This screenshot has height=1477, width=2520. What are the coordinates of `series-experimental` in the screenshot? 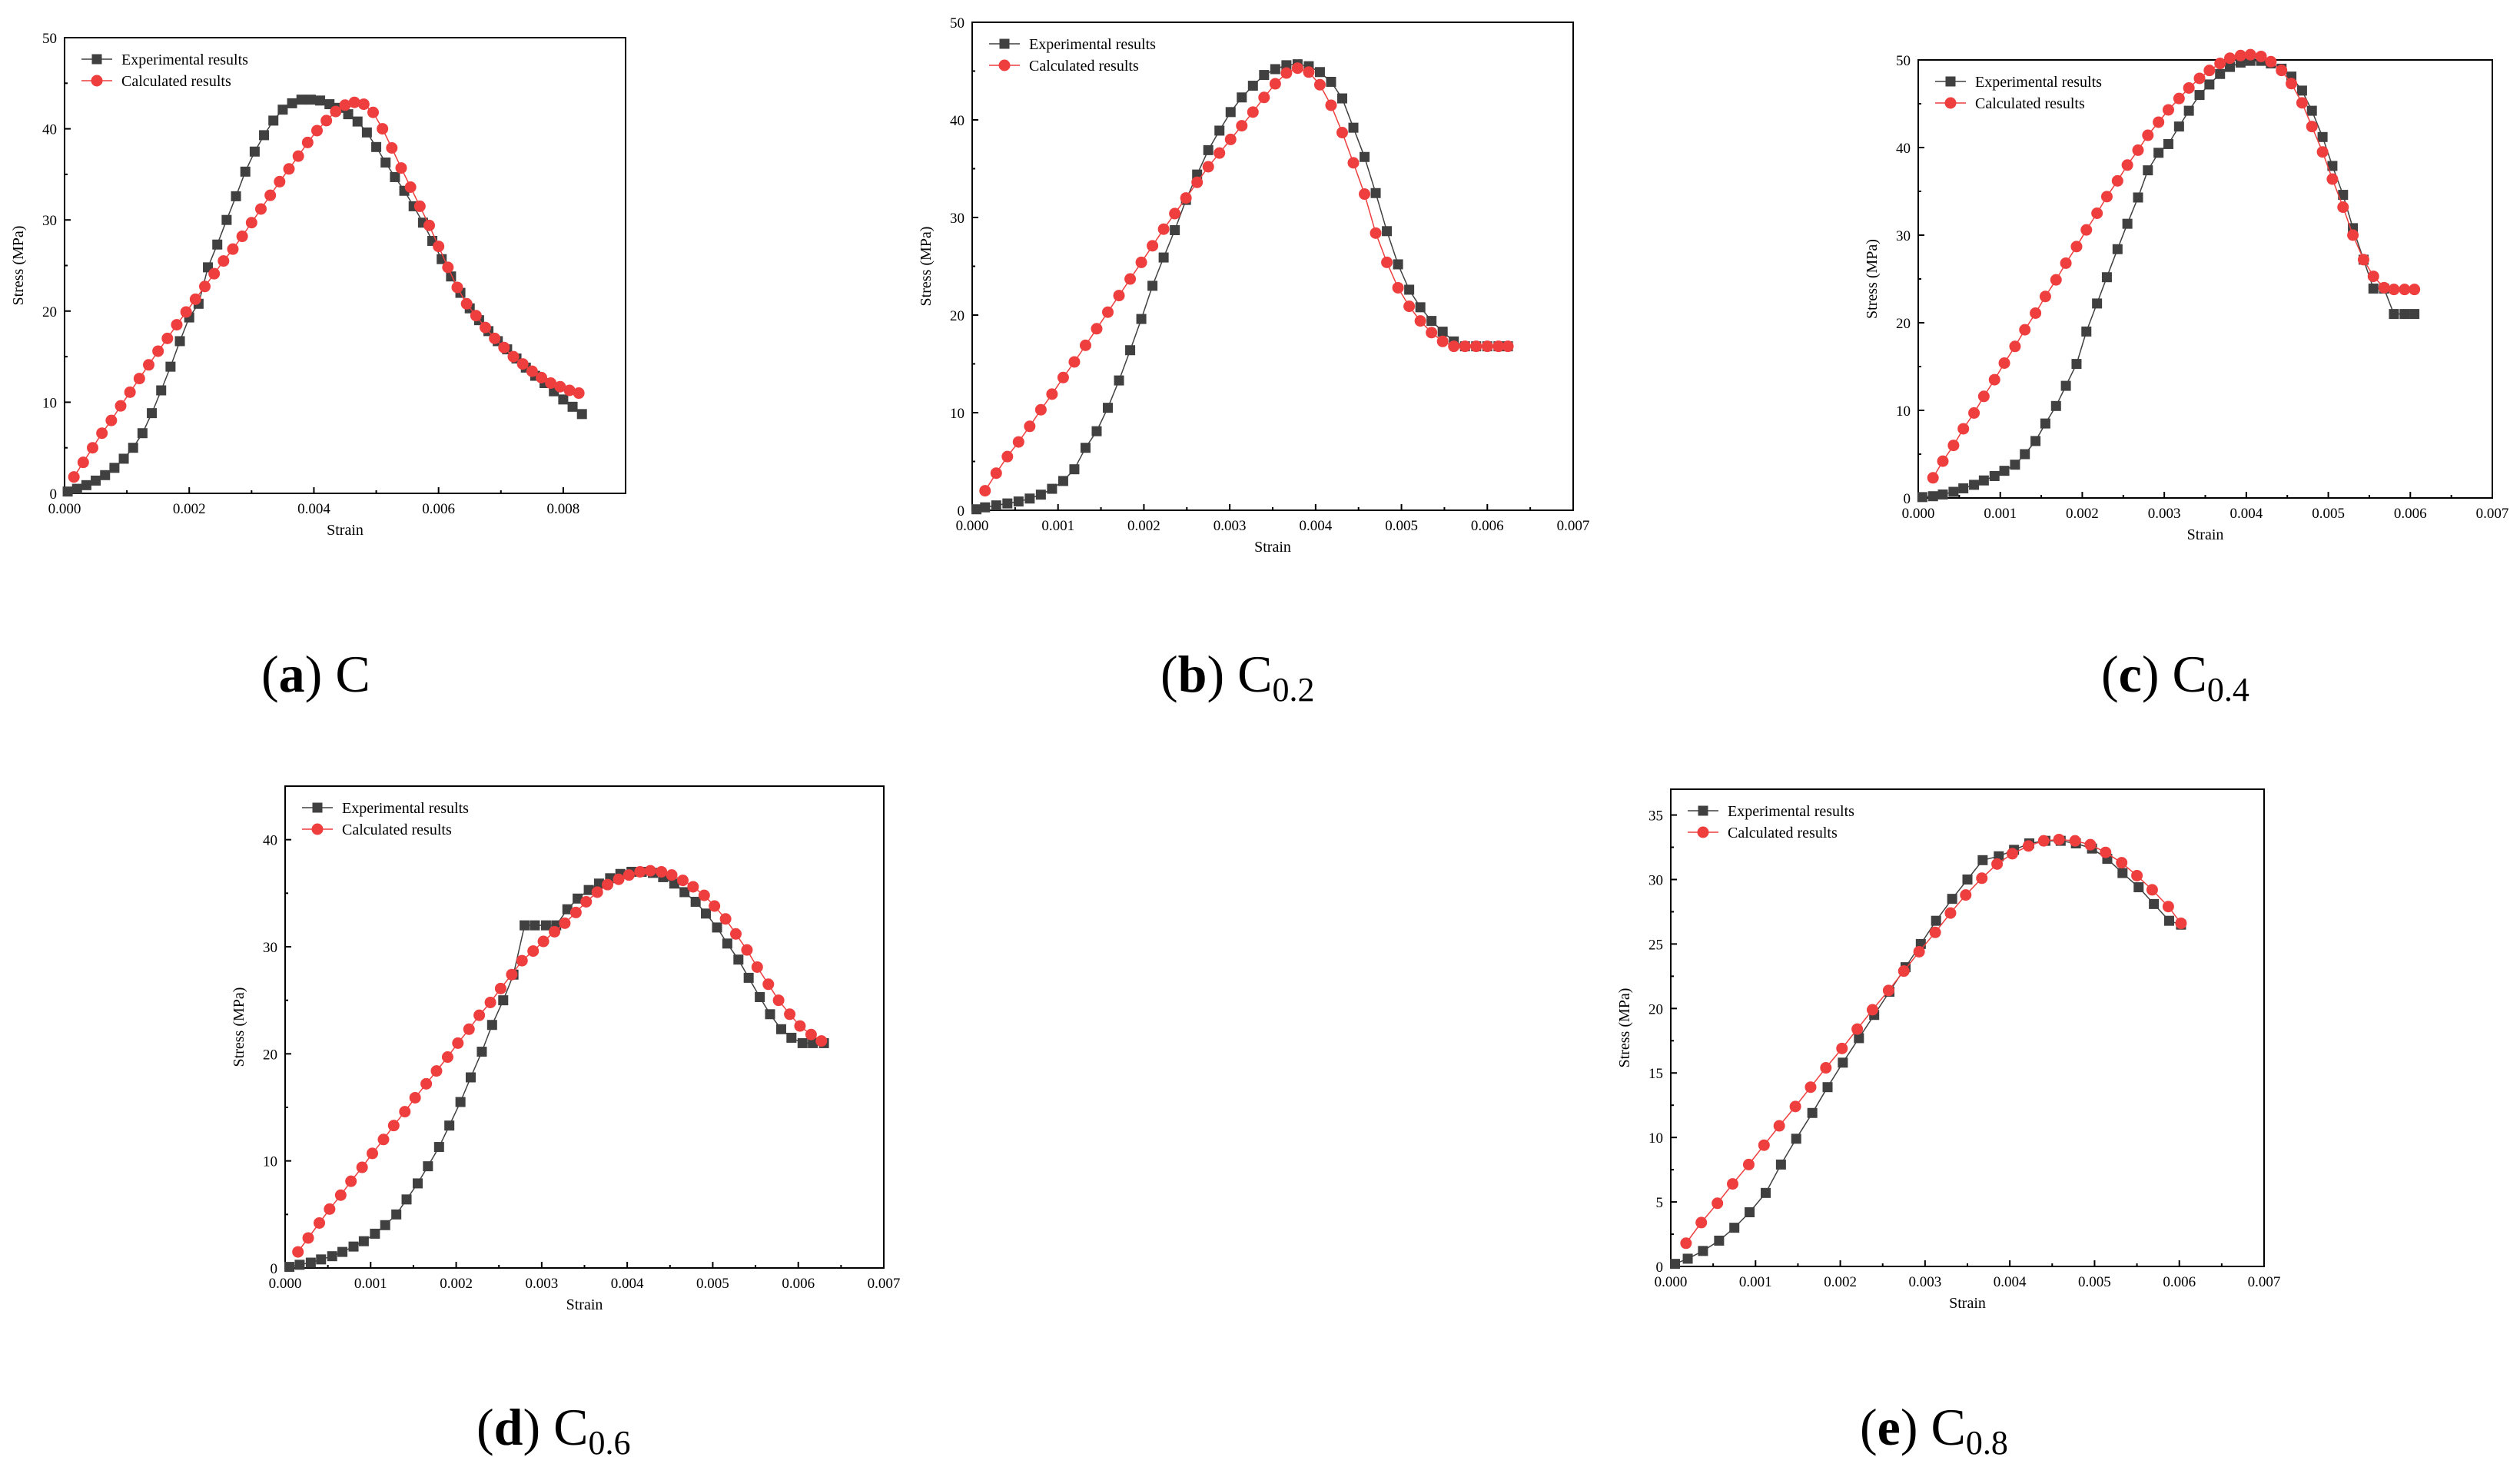 It's located at (2168, 279).